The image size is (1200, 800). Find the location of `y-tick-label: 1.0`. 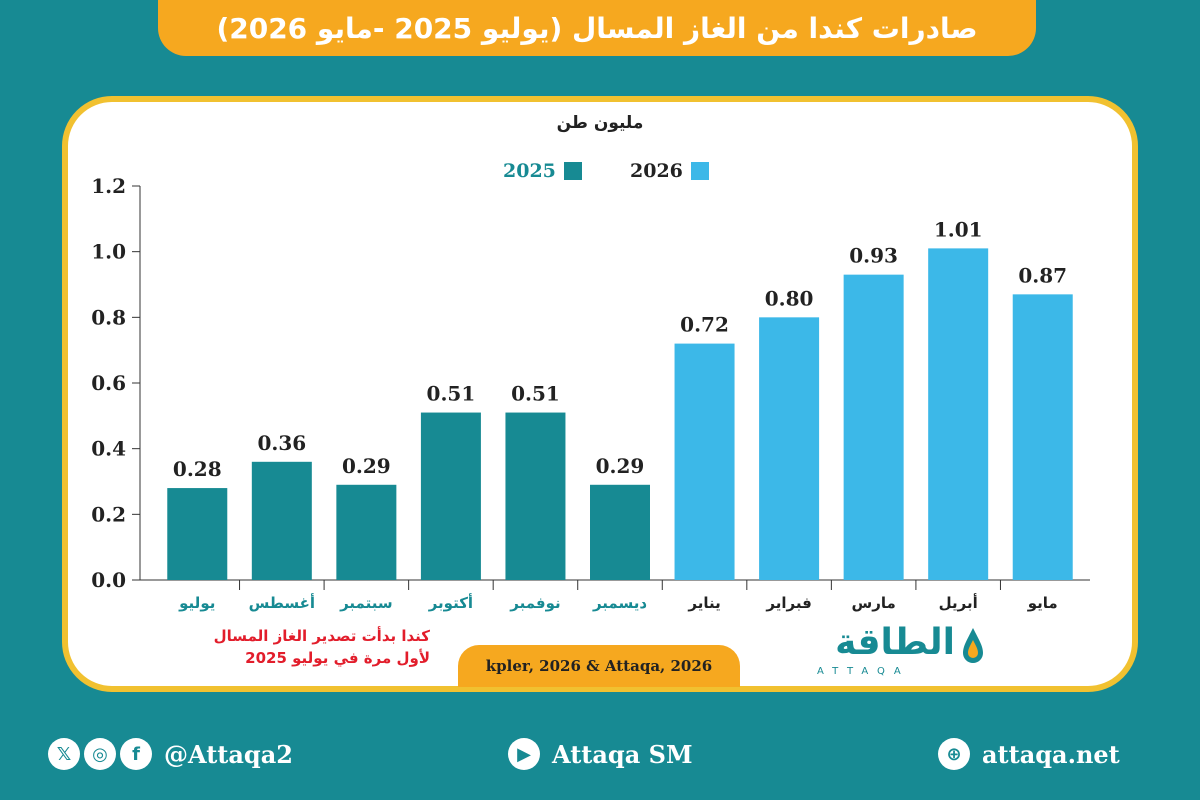

y-tick-label: 1.0 is located at coordinates (108, 252).